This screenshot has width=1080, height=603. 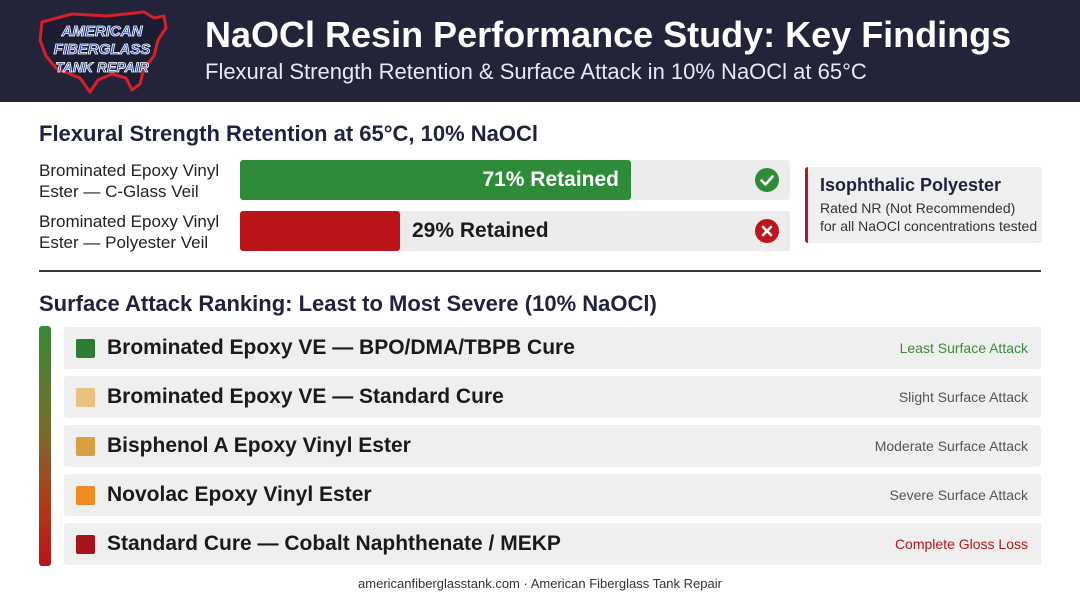 I want to click on ranking-resin-name: Brominated Epoxy VE — Standard Cure, so click(x=305, y=396).